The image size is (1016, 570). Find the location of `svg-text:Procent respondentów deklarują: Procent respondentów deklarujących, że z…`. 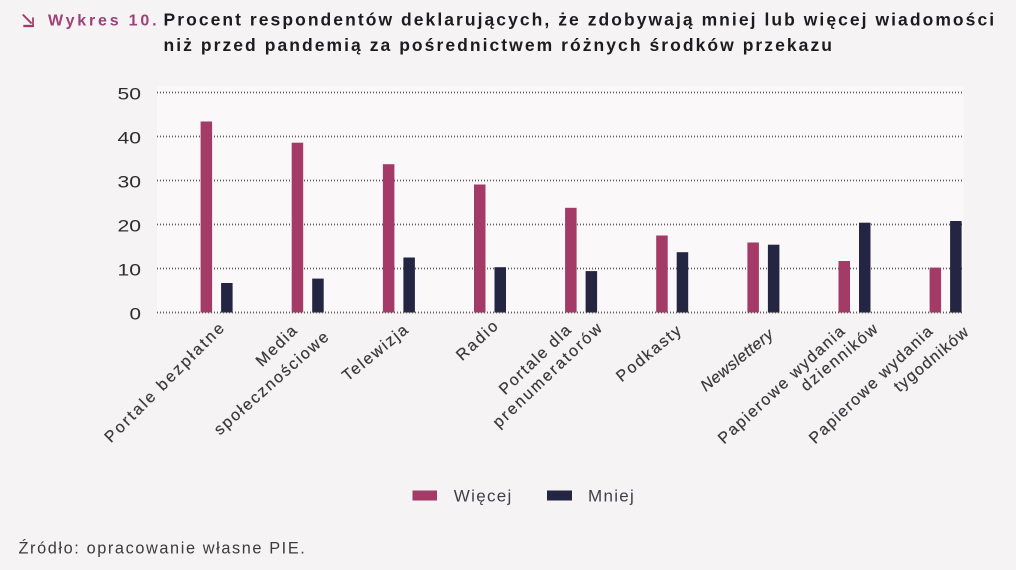

svg-text:Procent respondentów deklarują: Procent respondentów deklarujących, że z… is located at coordinates (580, 20).